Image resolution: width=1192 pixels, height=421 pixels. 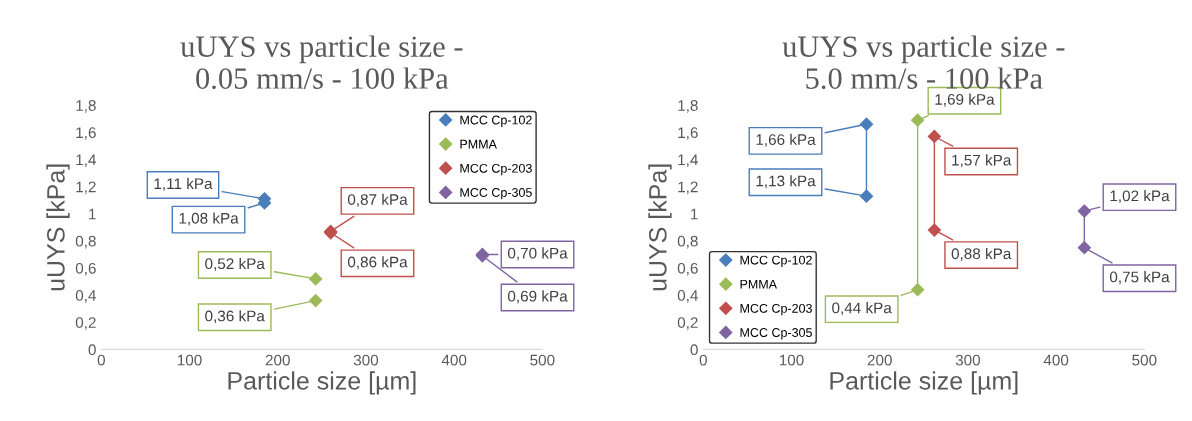 I want to click on data-label: 0,88 kPa, so click(x=981, y=254).